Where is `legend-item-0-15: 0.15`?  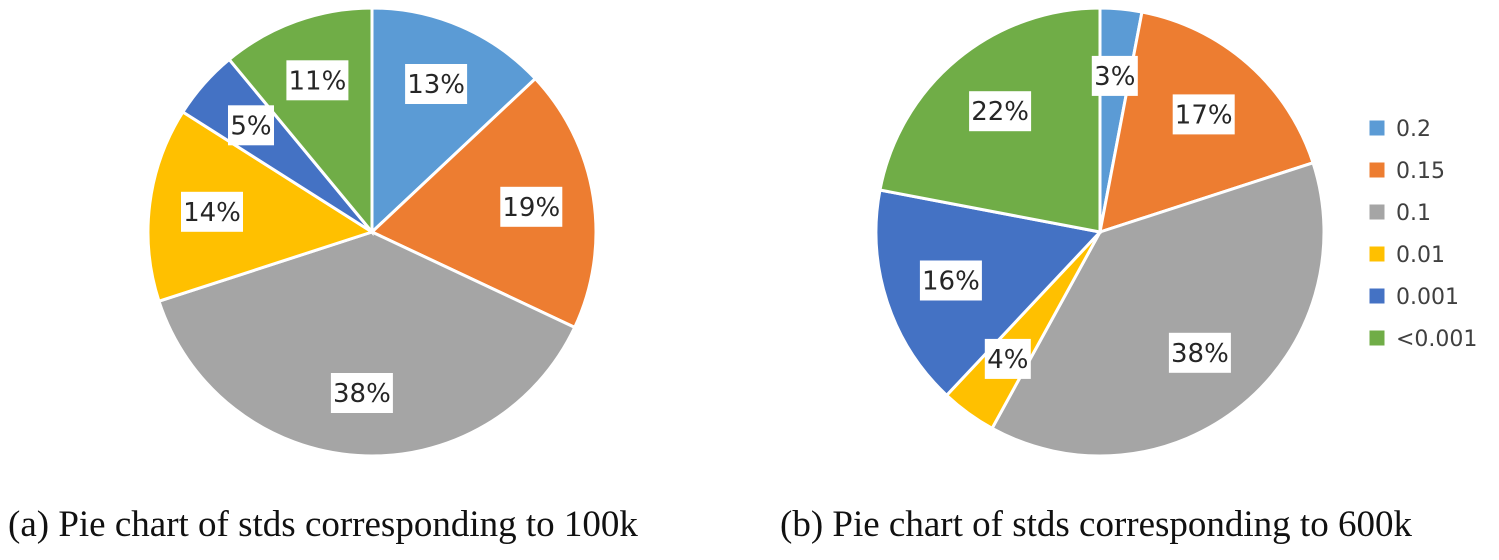 legend-item-0-15: 0.15 is located at coordinates (1406, 171).